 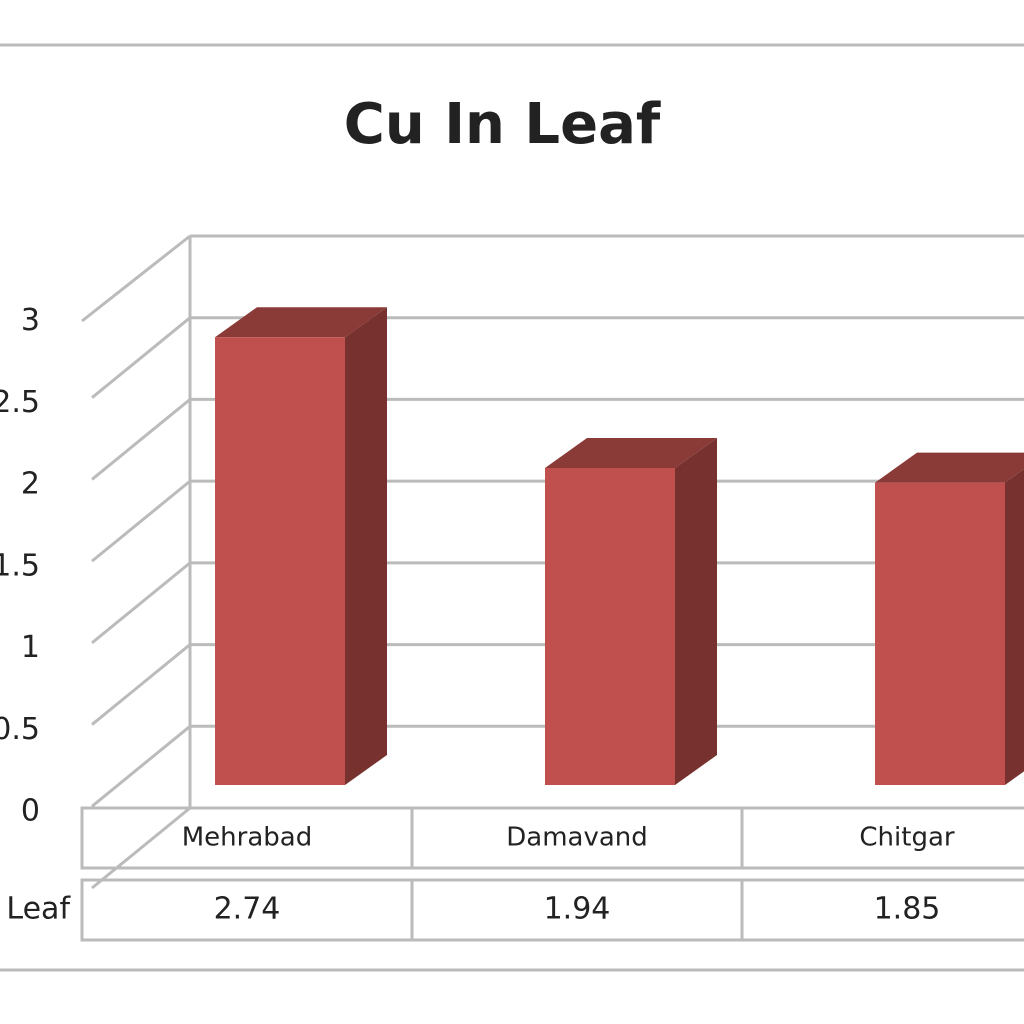 What do you see at coordinates (247, 909) in the screenshot?
I see `table-value: 2.74` at bounding box center [247, 909].